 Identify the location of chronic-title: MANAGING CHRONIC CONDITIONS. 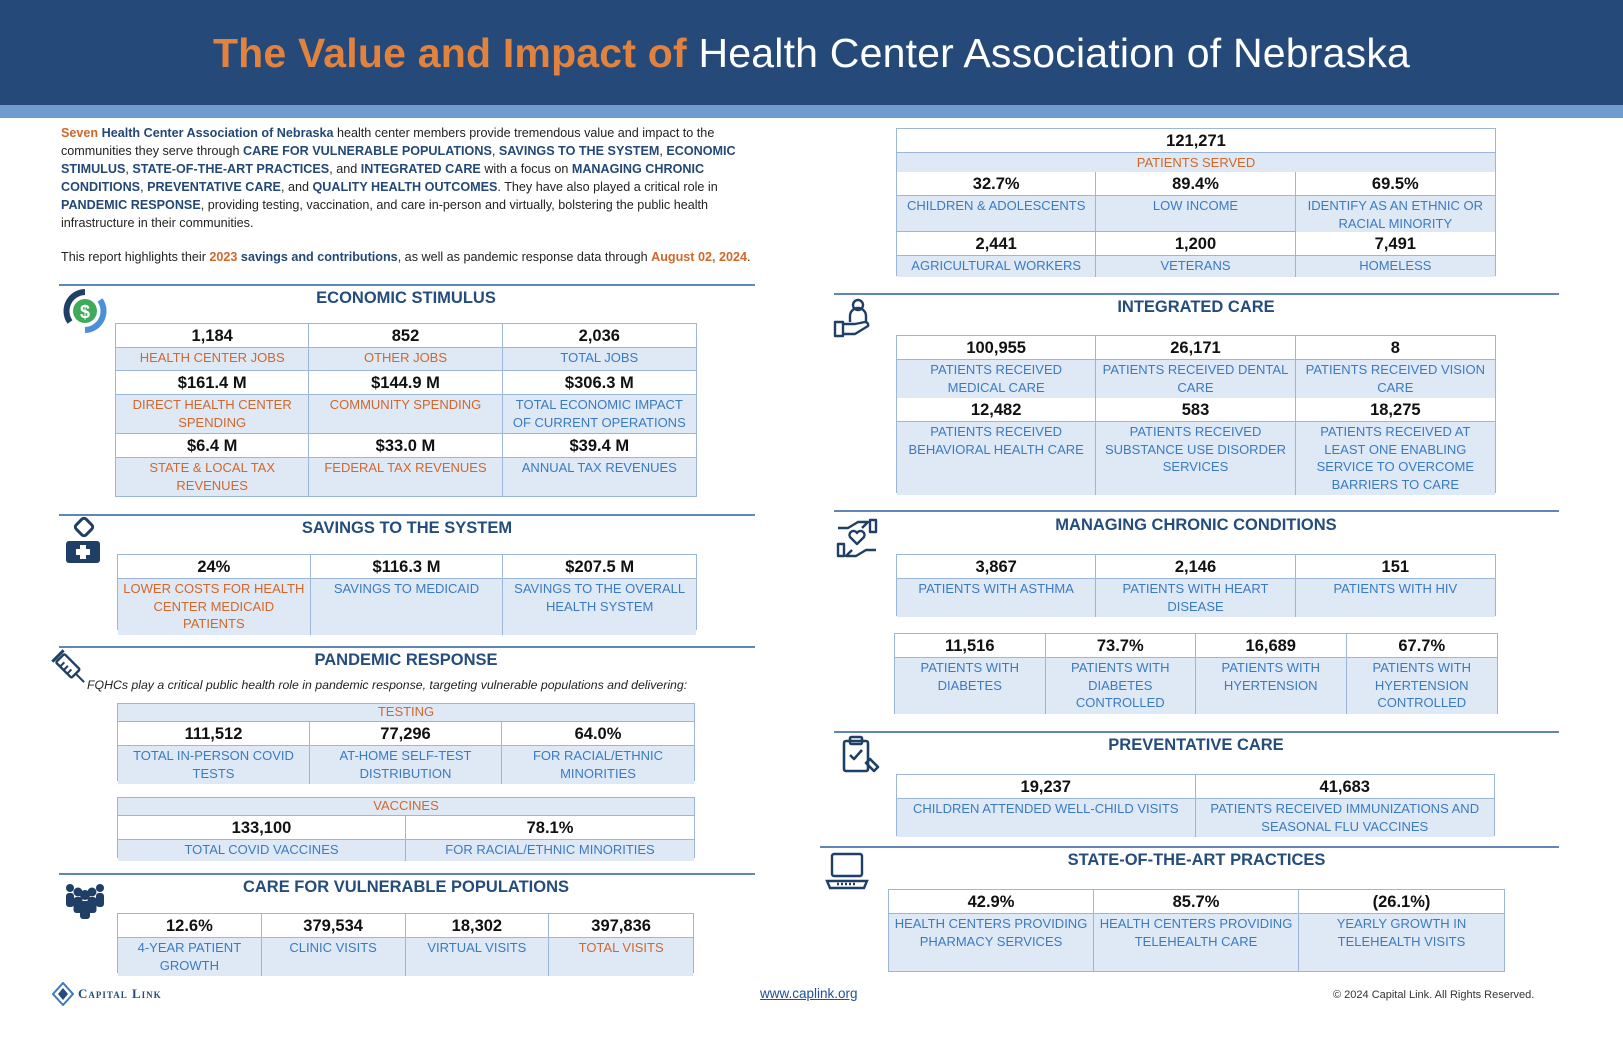
(1196, 525).